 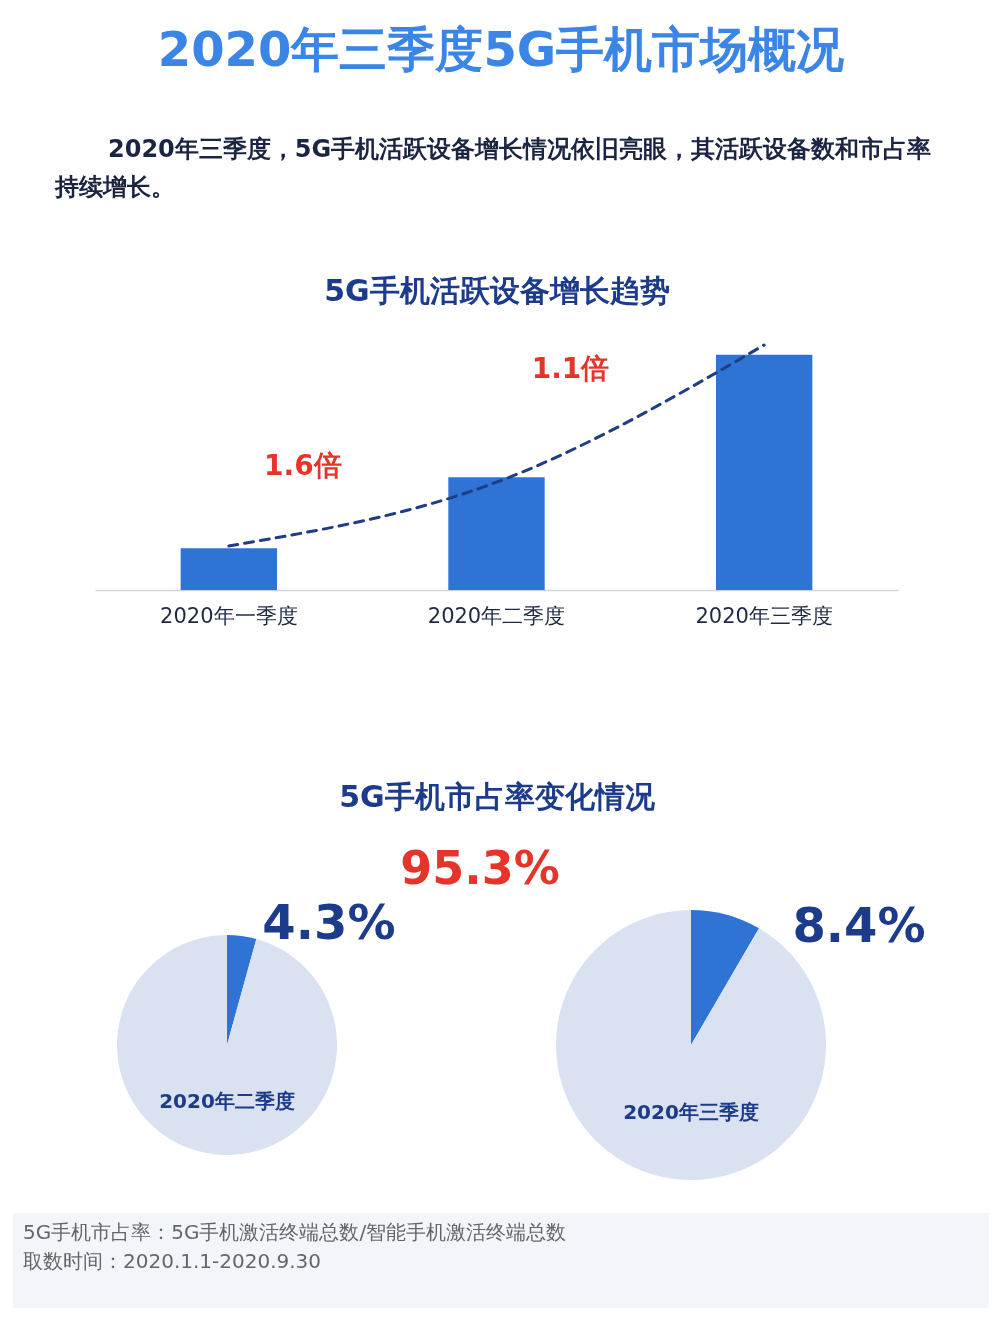 I want to click on x-tick-label: 2020年二季度, so click(x=496, y=615).